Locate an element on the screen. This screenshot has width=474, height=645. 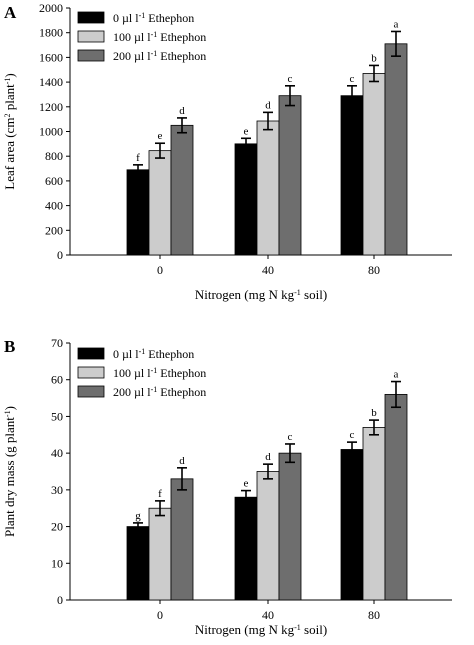
y-tick-label: 1000 is located at coordinates (51, 132).